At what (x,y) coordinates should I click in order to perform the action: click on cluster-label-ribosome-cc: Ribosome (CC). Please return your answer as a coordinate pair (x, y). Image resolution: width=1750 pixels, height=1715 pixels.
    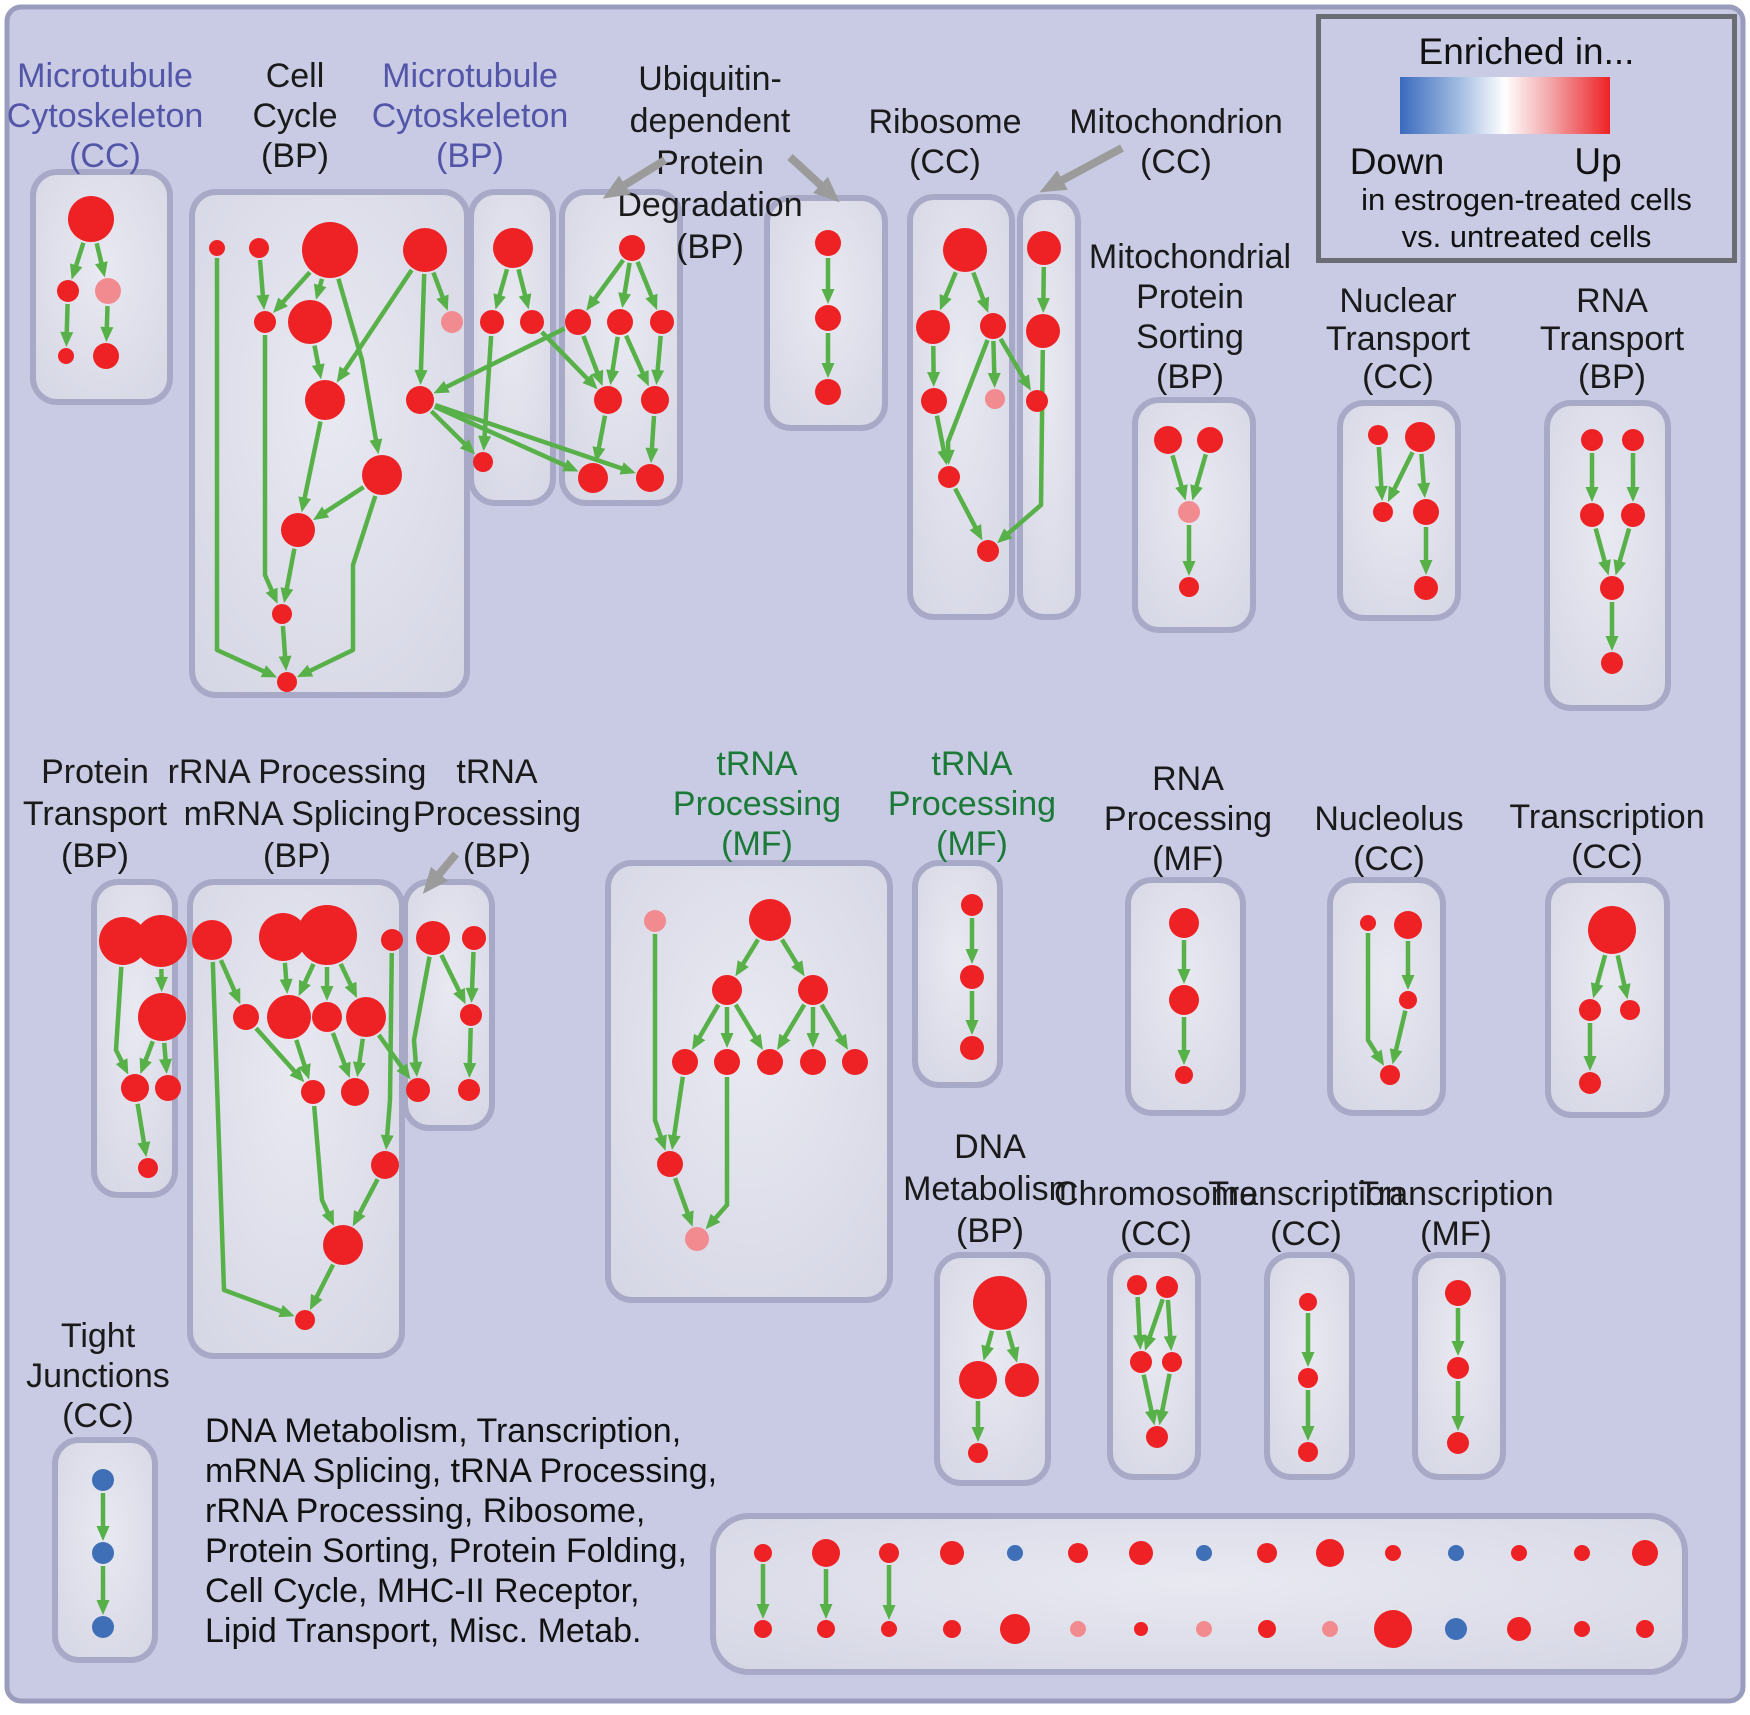
    Looking at the image, I should click on (944, 142).